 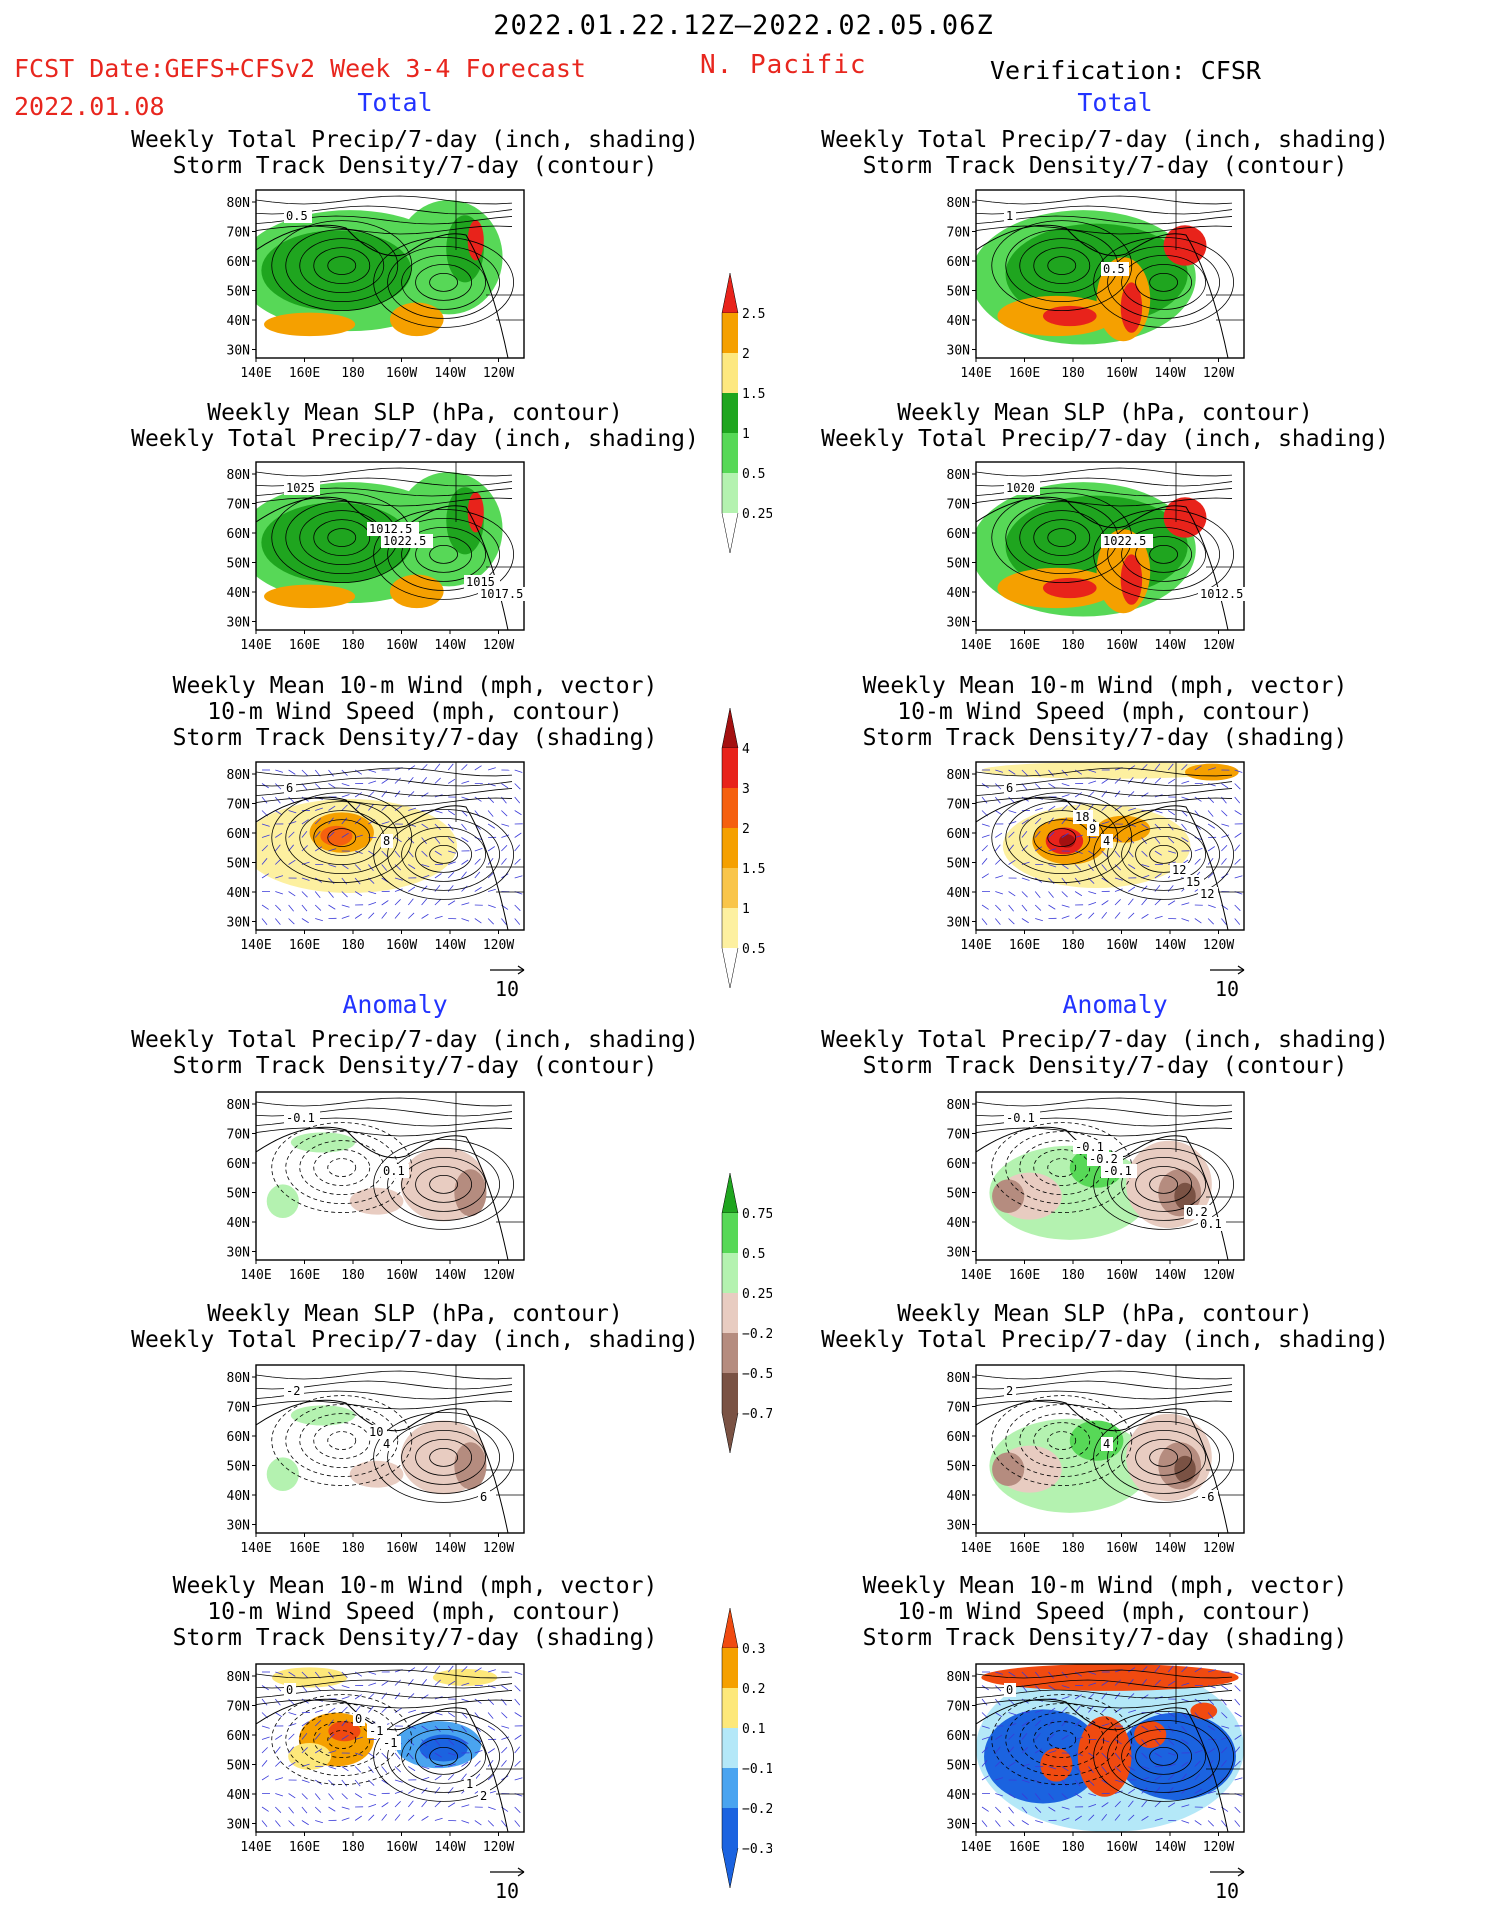 I want to click on lat-label: 70N, so click(x=238, y=805).